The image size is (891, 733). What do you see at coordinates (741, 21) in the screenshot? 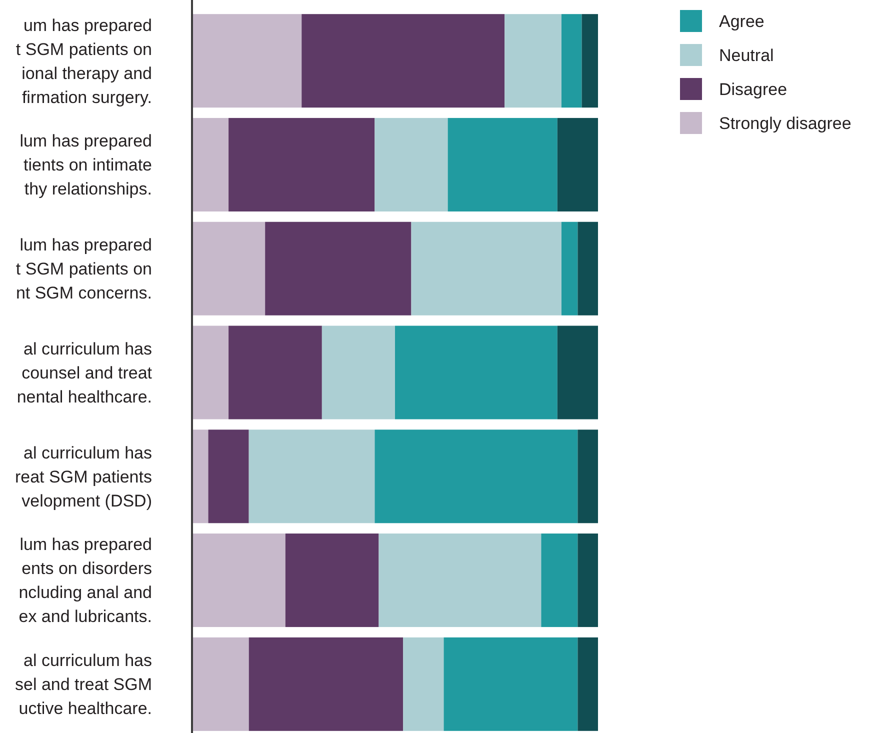
I see `legend-label: Agree` at bounding box center [741, 21].